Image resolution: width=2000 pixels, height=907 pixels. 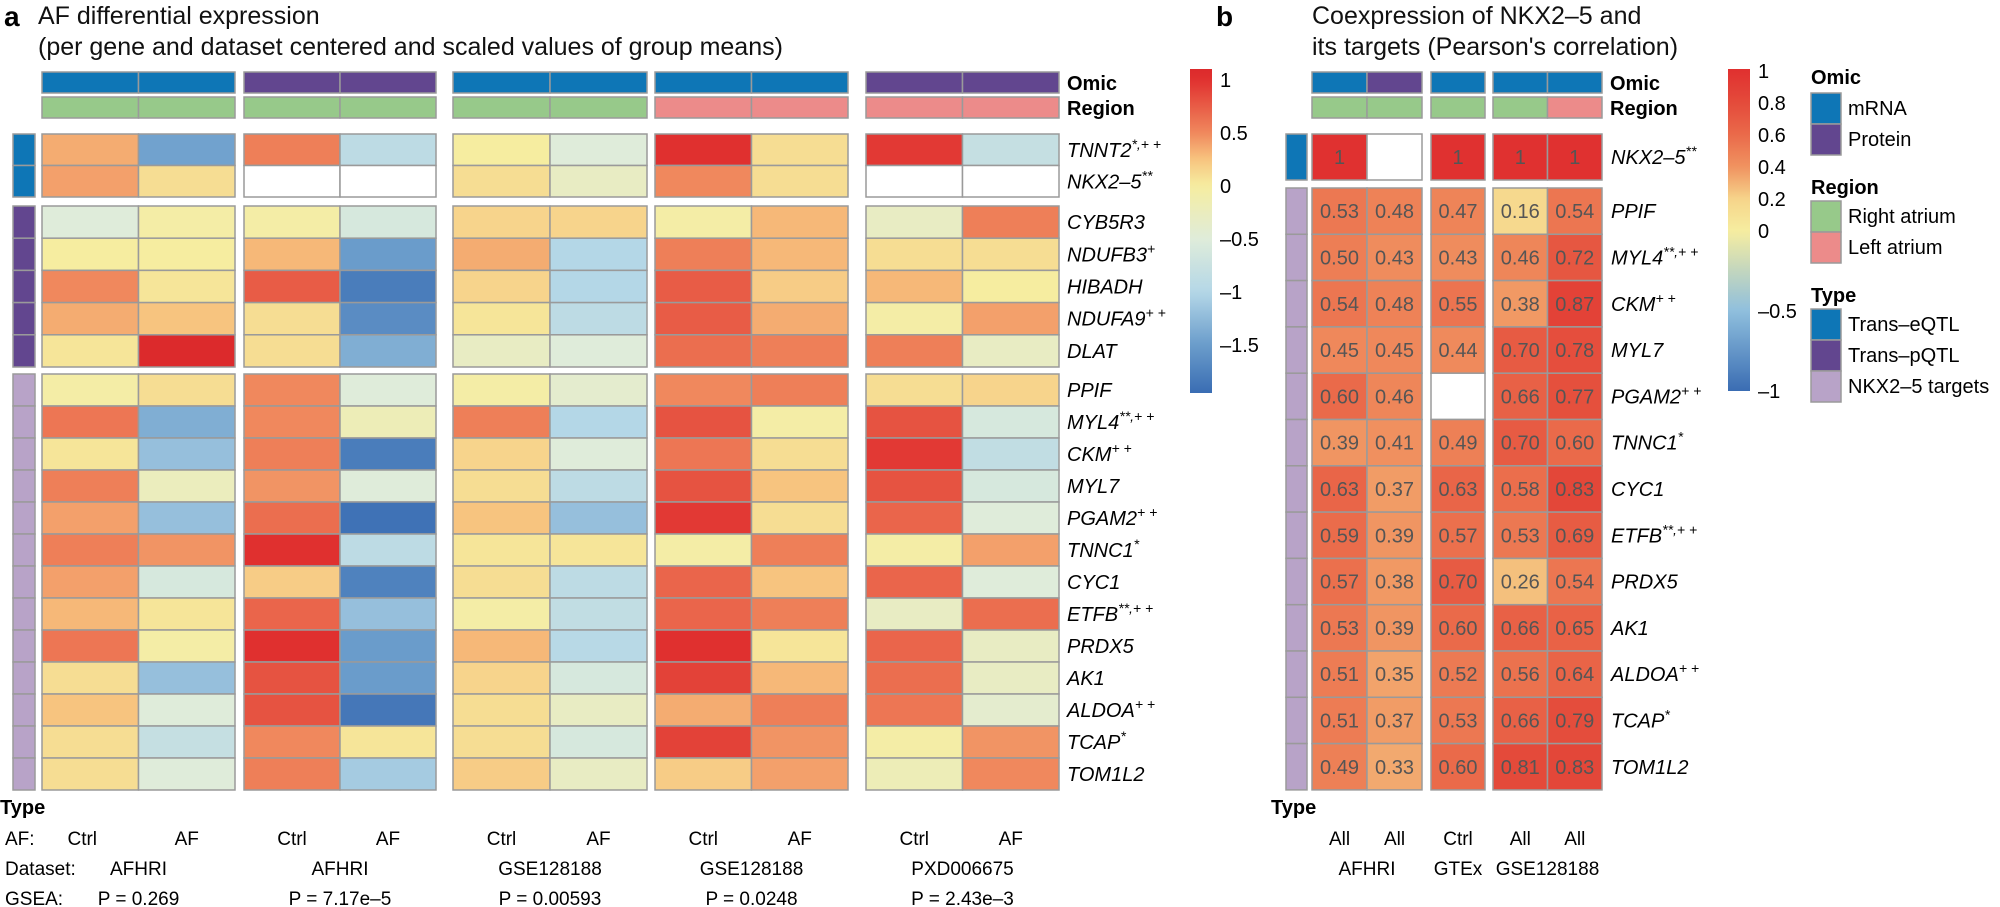 What do you see at coordinates (800, 839) in the screenshot?
I see `panel-a-condition-label: AF` at bounding box center [800, 839].